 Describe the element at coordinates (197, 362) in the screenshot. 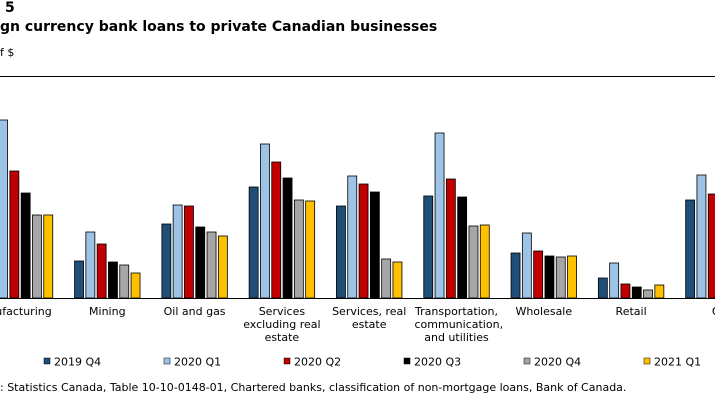

I see `legend-label: 2020 Q1` at that location.